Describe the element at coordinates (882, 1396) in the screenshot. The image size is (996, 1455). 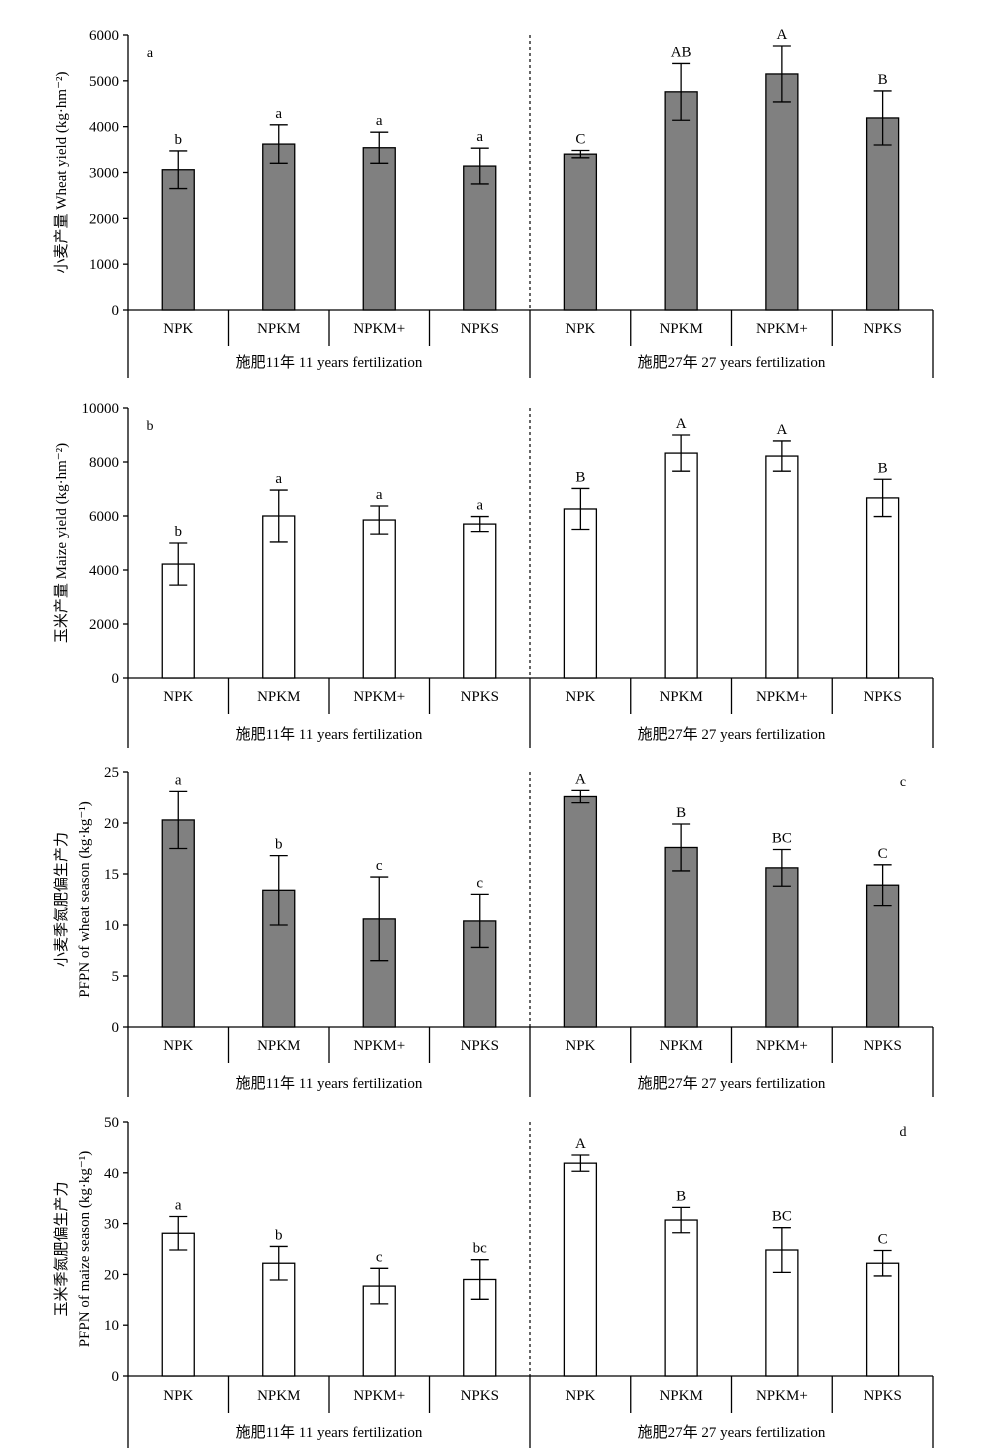
I see `category-label: NPKS` at that location.